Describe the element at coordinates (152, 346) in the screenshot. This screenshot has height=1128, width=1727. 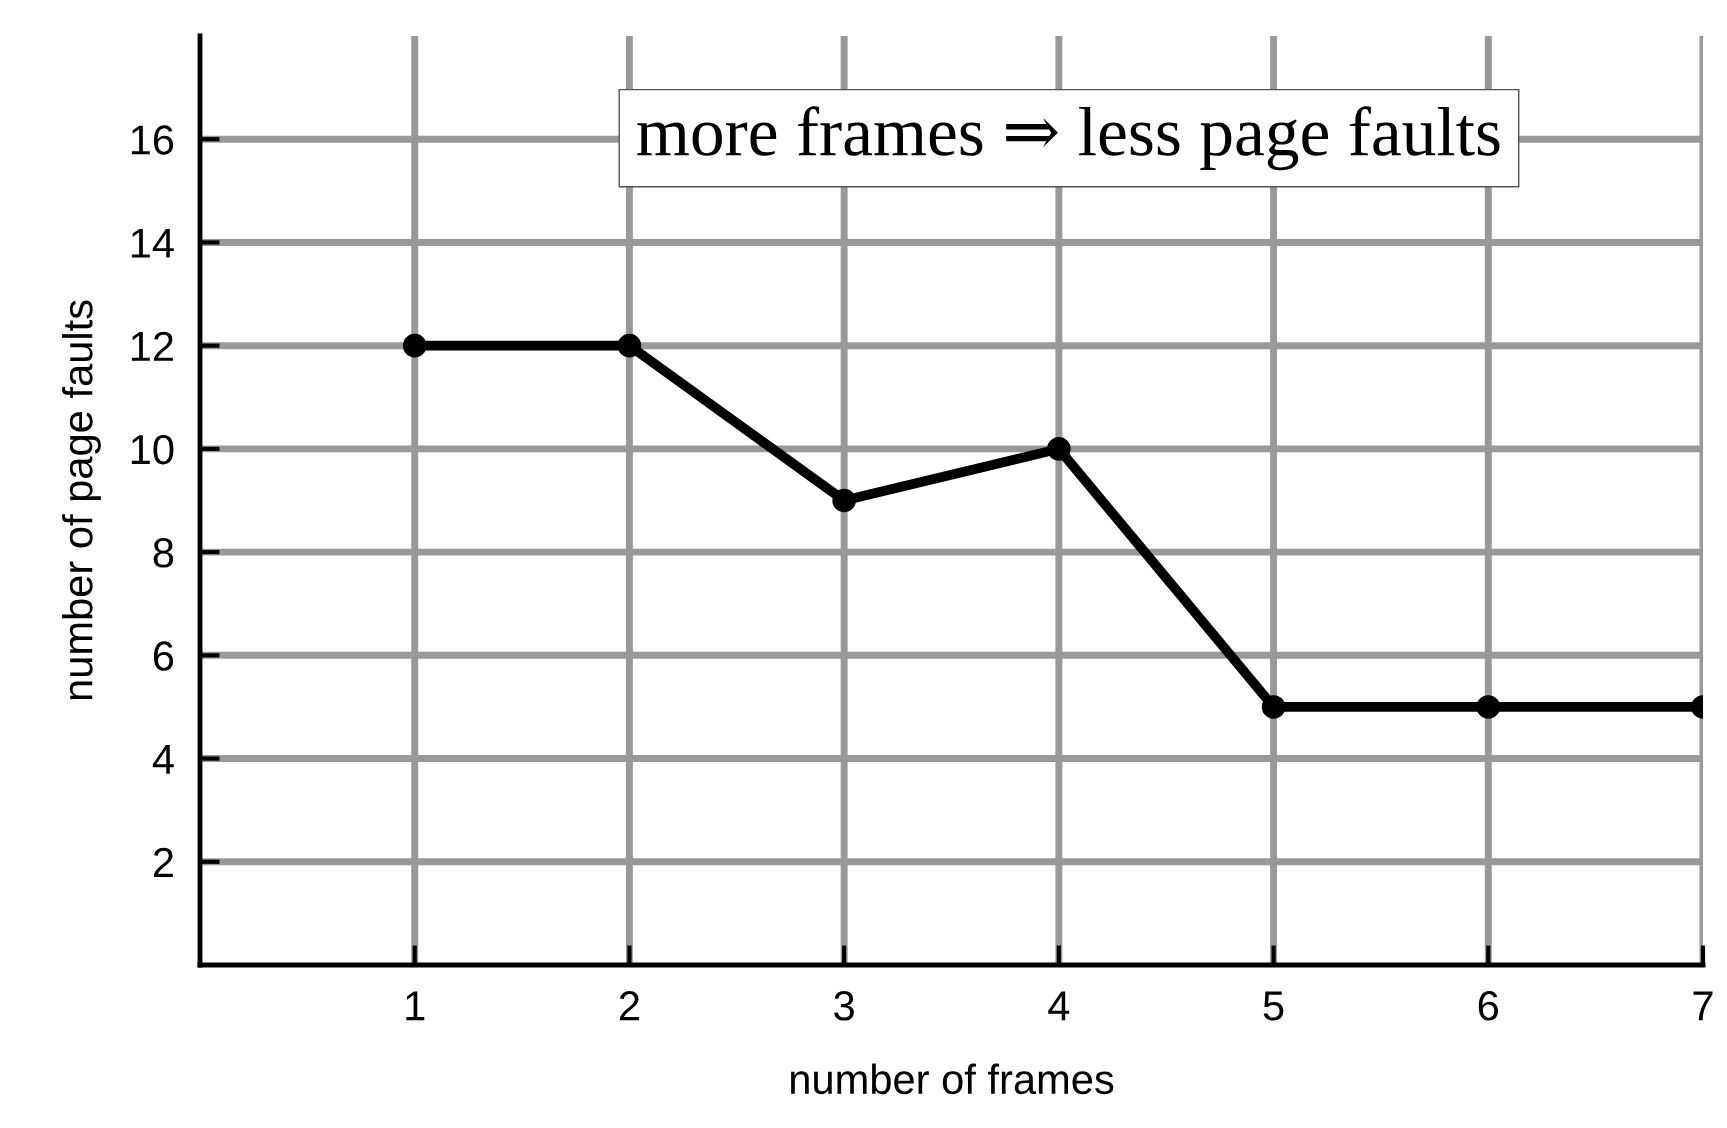
I see `y-tick-label: 12` at that location.